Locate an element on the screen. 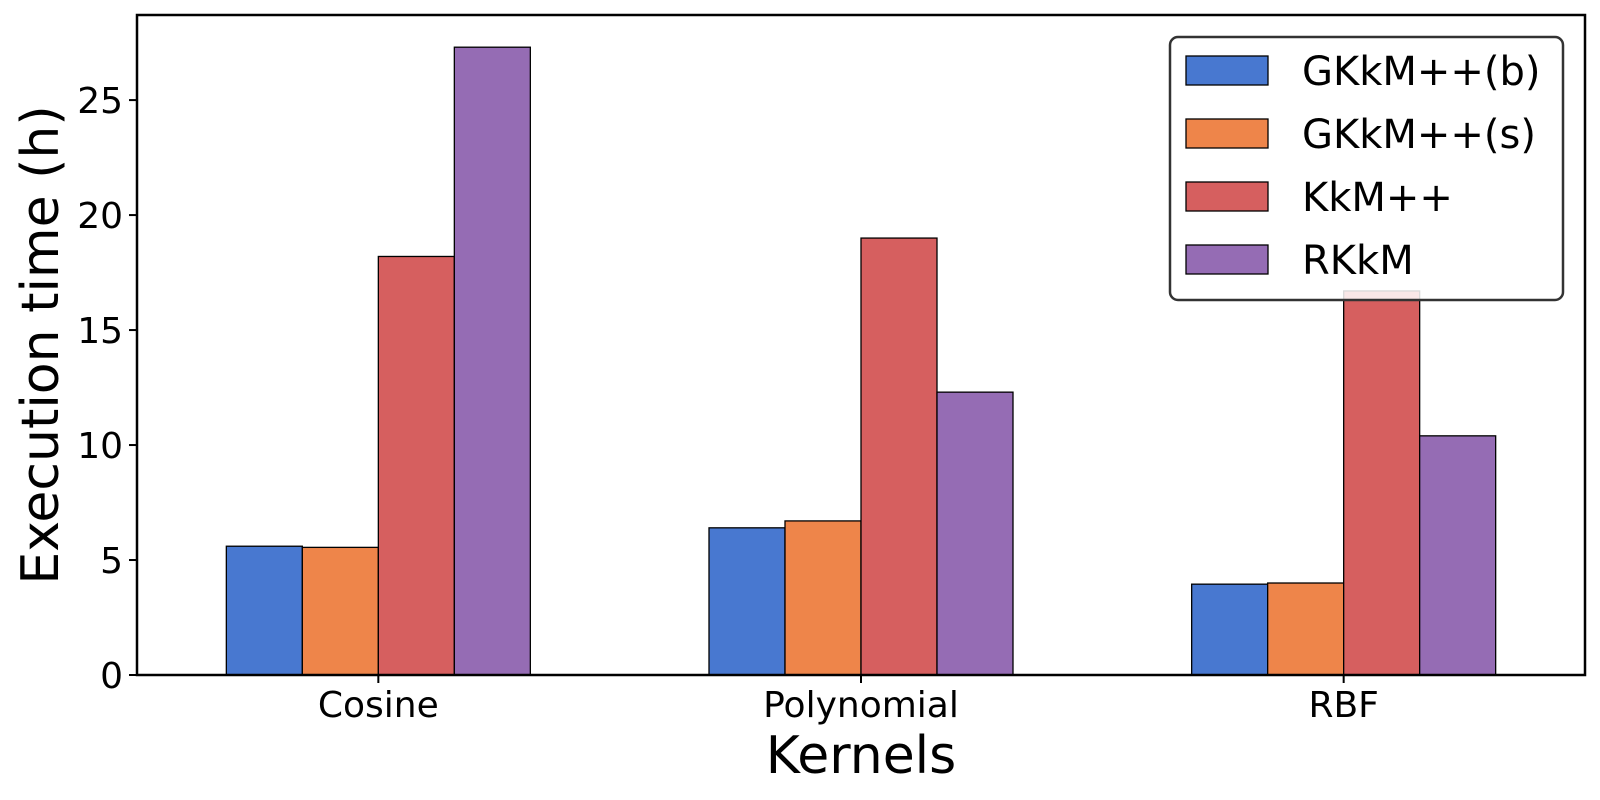 This screenshot has width=1600, height=800. legend-label: GKkM++(s) is located at coordinates (1419, 135).